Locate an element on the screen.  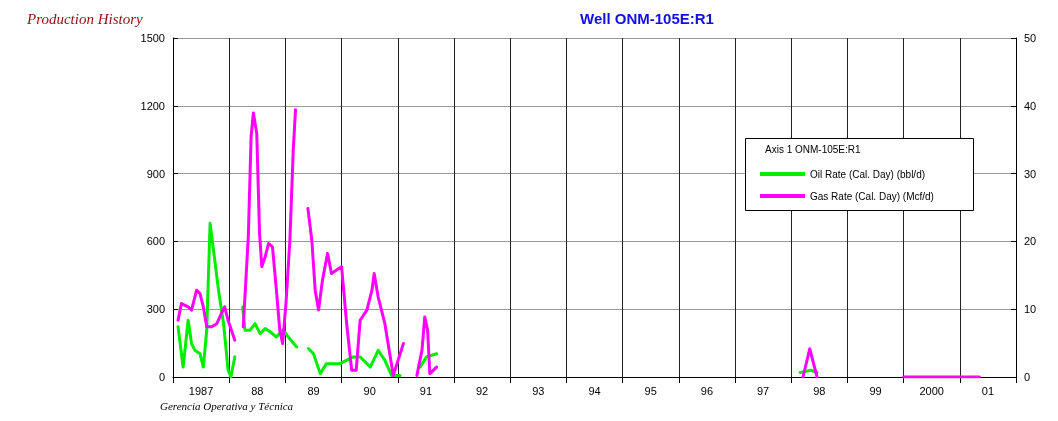
x-tick-label: 91 is located at coordinates (426, 390).